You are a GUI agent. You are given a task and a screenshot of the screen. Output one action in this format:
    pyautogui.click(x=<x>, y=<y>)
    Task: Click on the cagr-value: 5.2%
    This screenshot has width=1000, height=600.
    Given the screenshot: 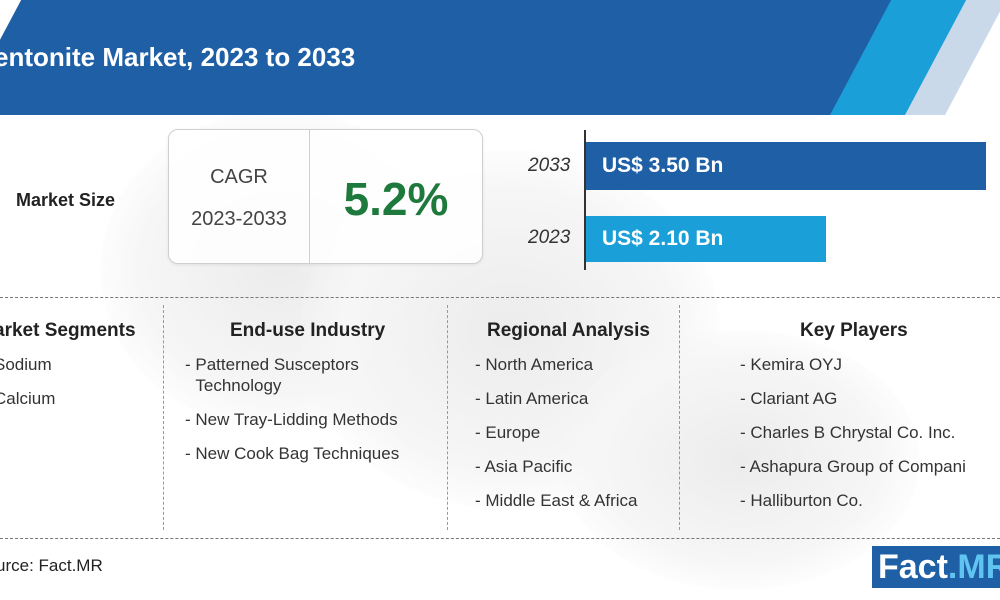 What is the action you would take?
    pyautogui.click(x=396, y=199)
    